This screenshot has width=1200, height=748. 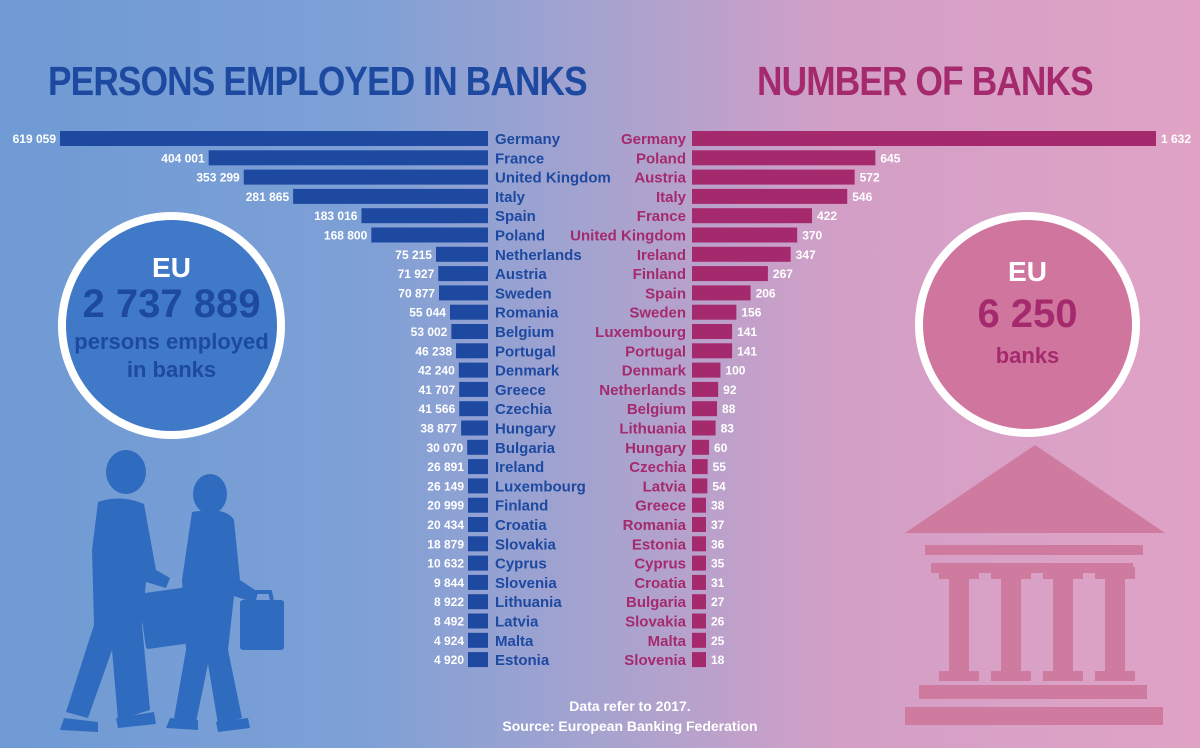 I want to click on banks-country-label: Bulgaria, so click(x=656, y=602).